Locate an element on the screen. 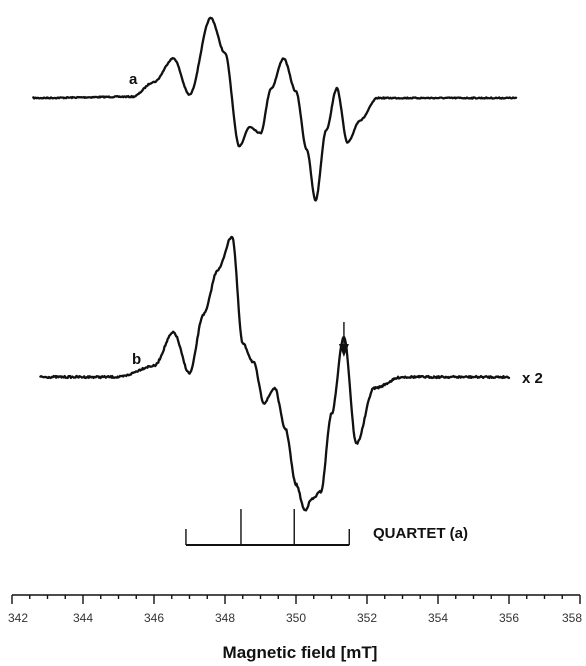 Image resolution: width=586 pixels, height=666 pixels. down-arrow-icon is located at coordinates (343, 339).